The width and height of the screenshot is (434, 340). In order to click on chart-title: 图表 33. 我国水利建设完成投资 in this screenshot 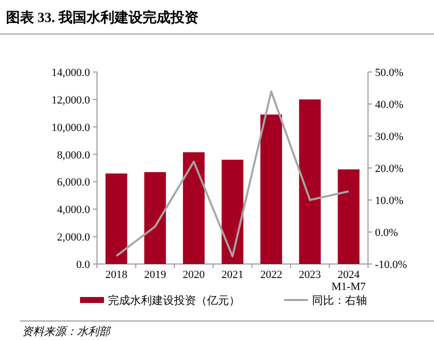, I will do `click(102, 17)`.